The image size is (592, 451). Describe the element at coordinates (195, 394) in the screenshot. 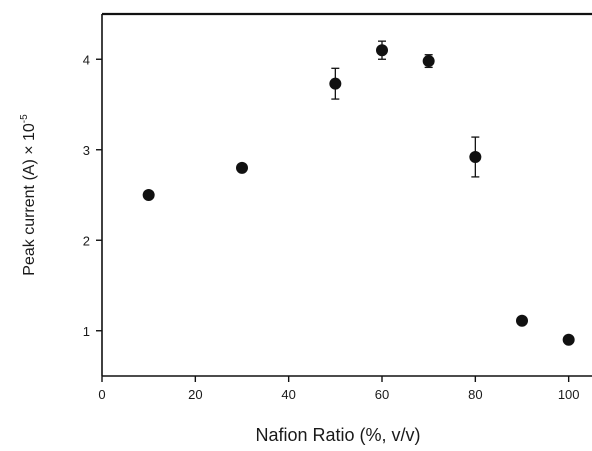

I see `x-tick-label: 20` at that location.